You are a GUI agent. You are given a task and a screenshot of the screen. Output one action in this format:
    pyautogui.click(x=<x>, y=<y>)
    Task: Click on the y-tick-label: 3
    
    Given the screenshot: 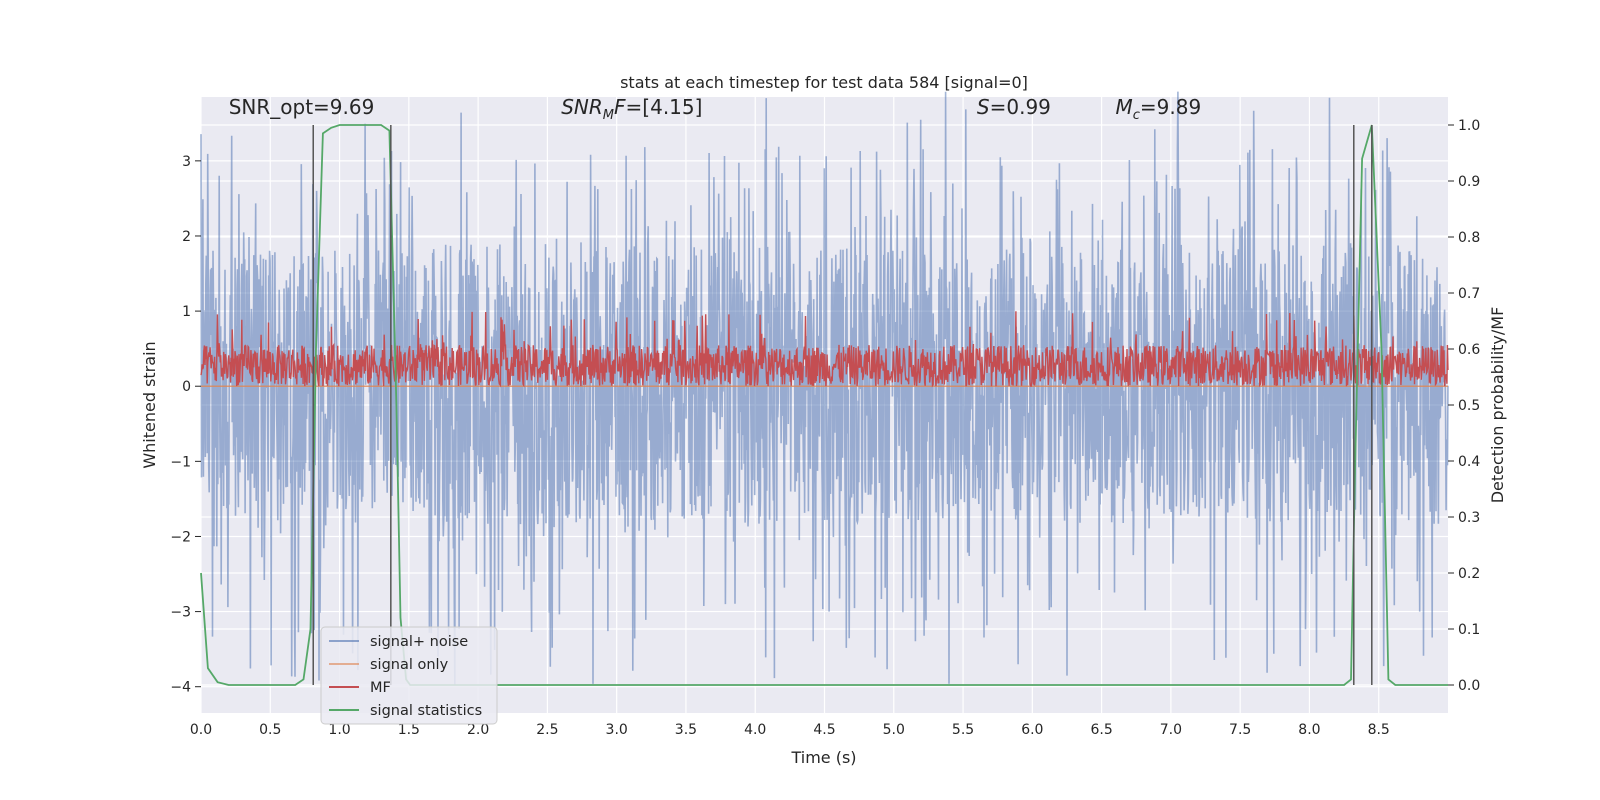 What is the action you would take?
    pyautogui.click(x=186, y=162)
    